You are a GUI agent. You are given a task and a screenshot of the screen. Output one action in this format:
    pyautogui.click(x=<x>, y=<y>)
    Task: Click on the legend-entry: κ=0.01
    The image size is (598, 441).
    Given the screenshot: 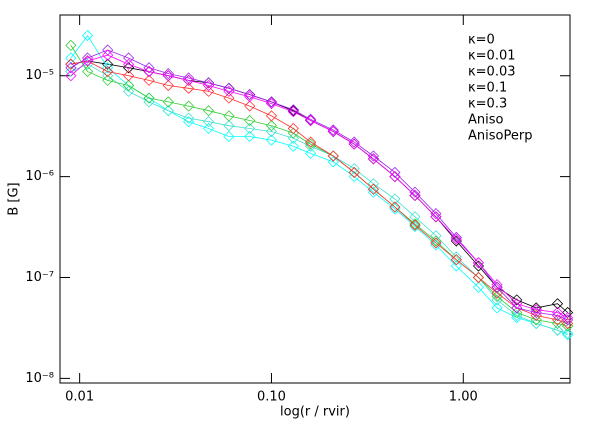 What is the action you would take?
    pyautogui.click(x=492, y=56)
    